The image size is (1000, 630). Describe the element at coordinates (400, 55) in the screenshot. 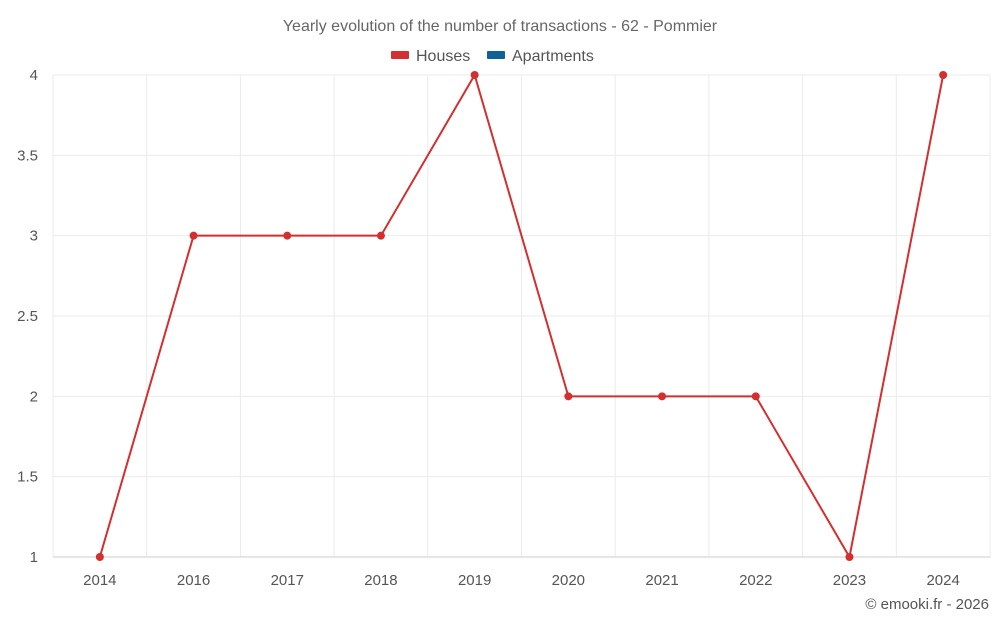

I see `legend-swatch-houses` at that location.